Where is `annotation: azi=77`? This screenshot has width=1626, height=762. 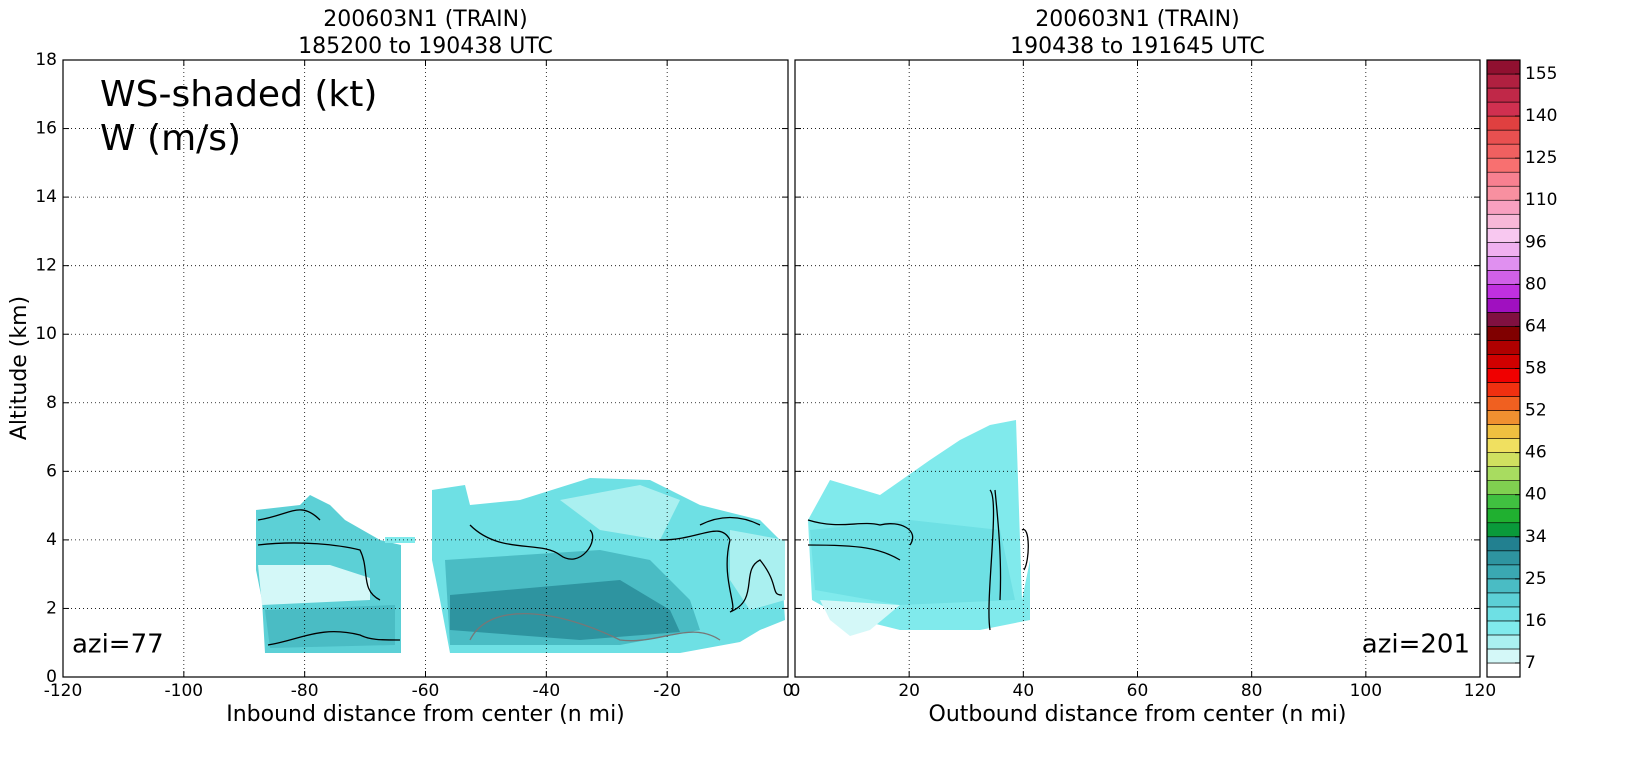 annotation: azi=77 is located at coordinates (118, 645).